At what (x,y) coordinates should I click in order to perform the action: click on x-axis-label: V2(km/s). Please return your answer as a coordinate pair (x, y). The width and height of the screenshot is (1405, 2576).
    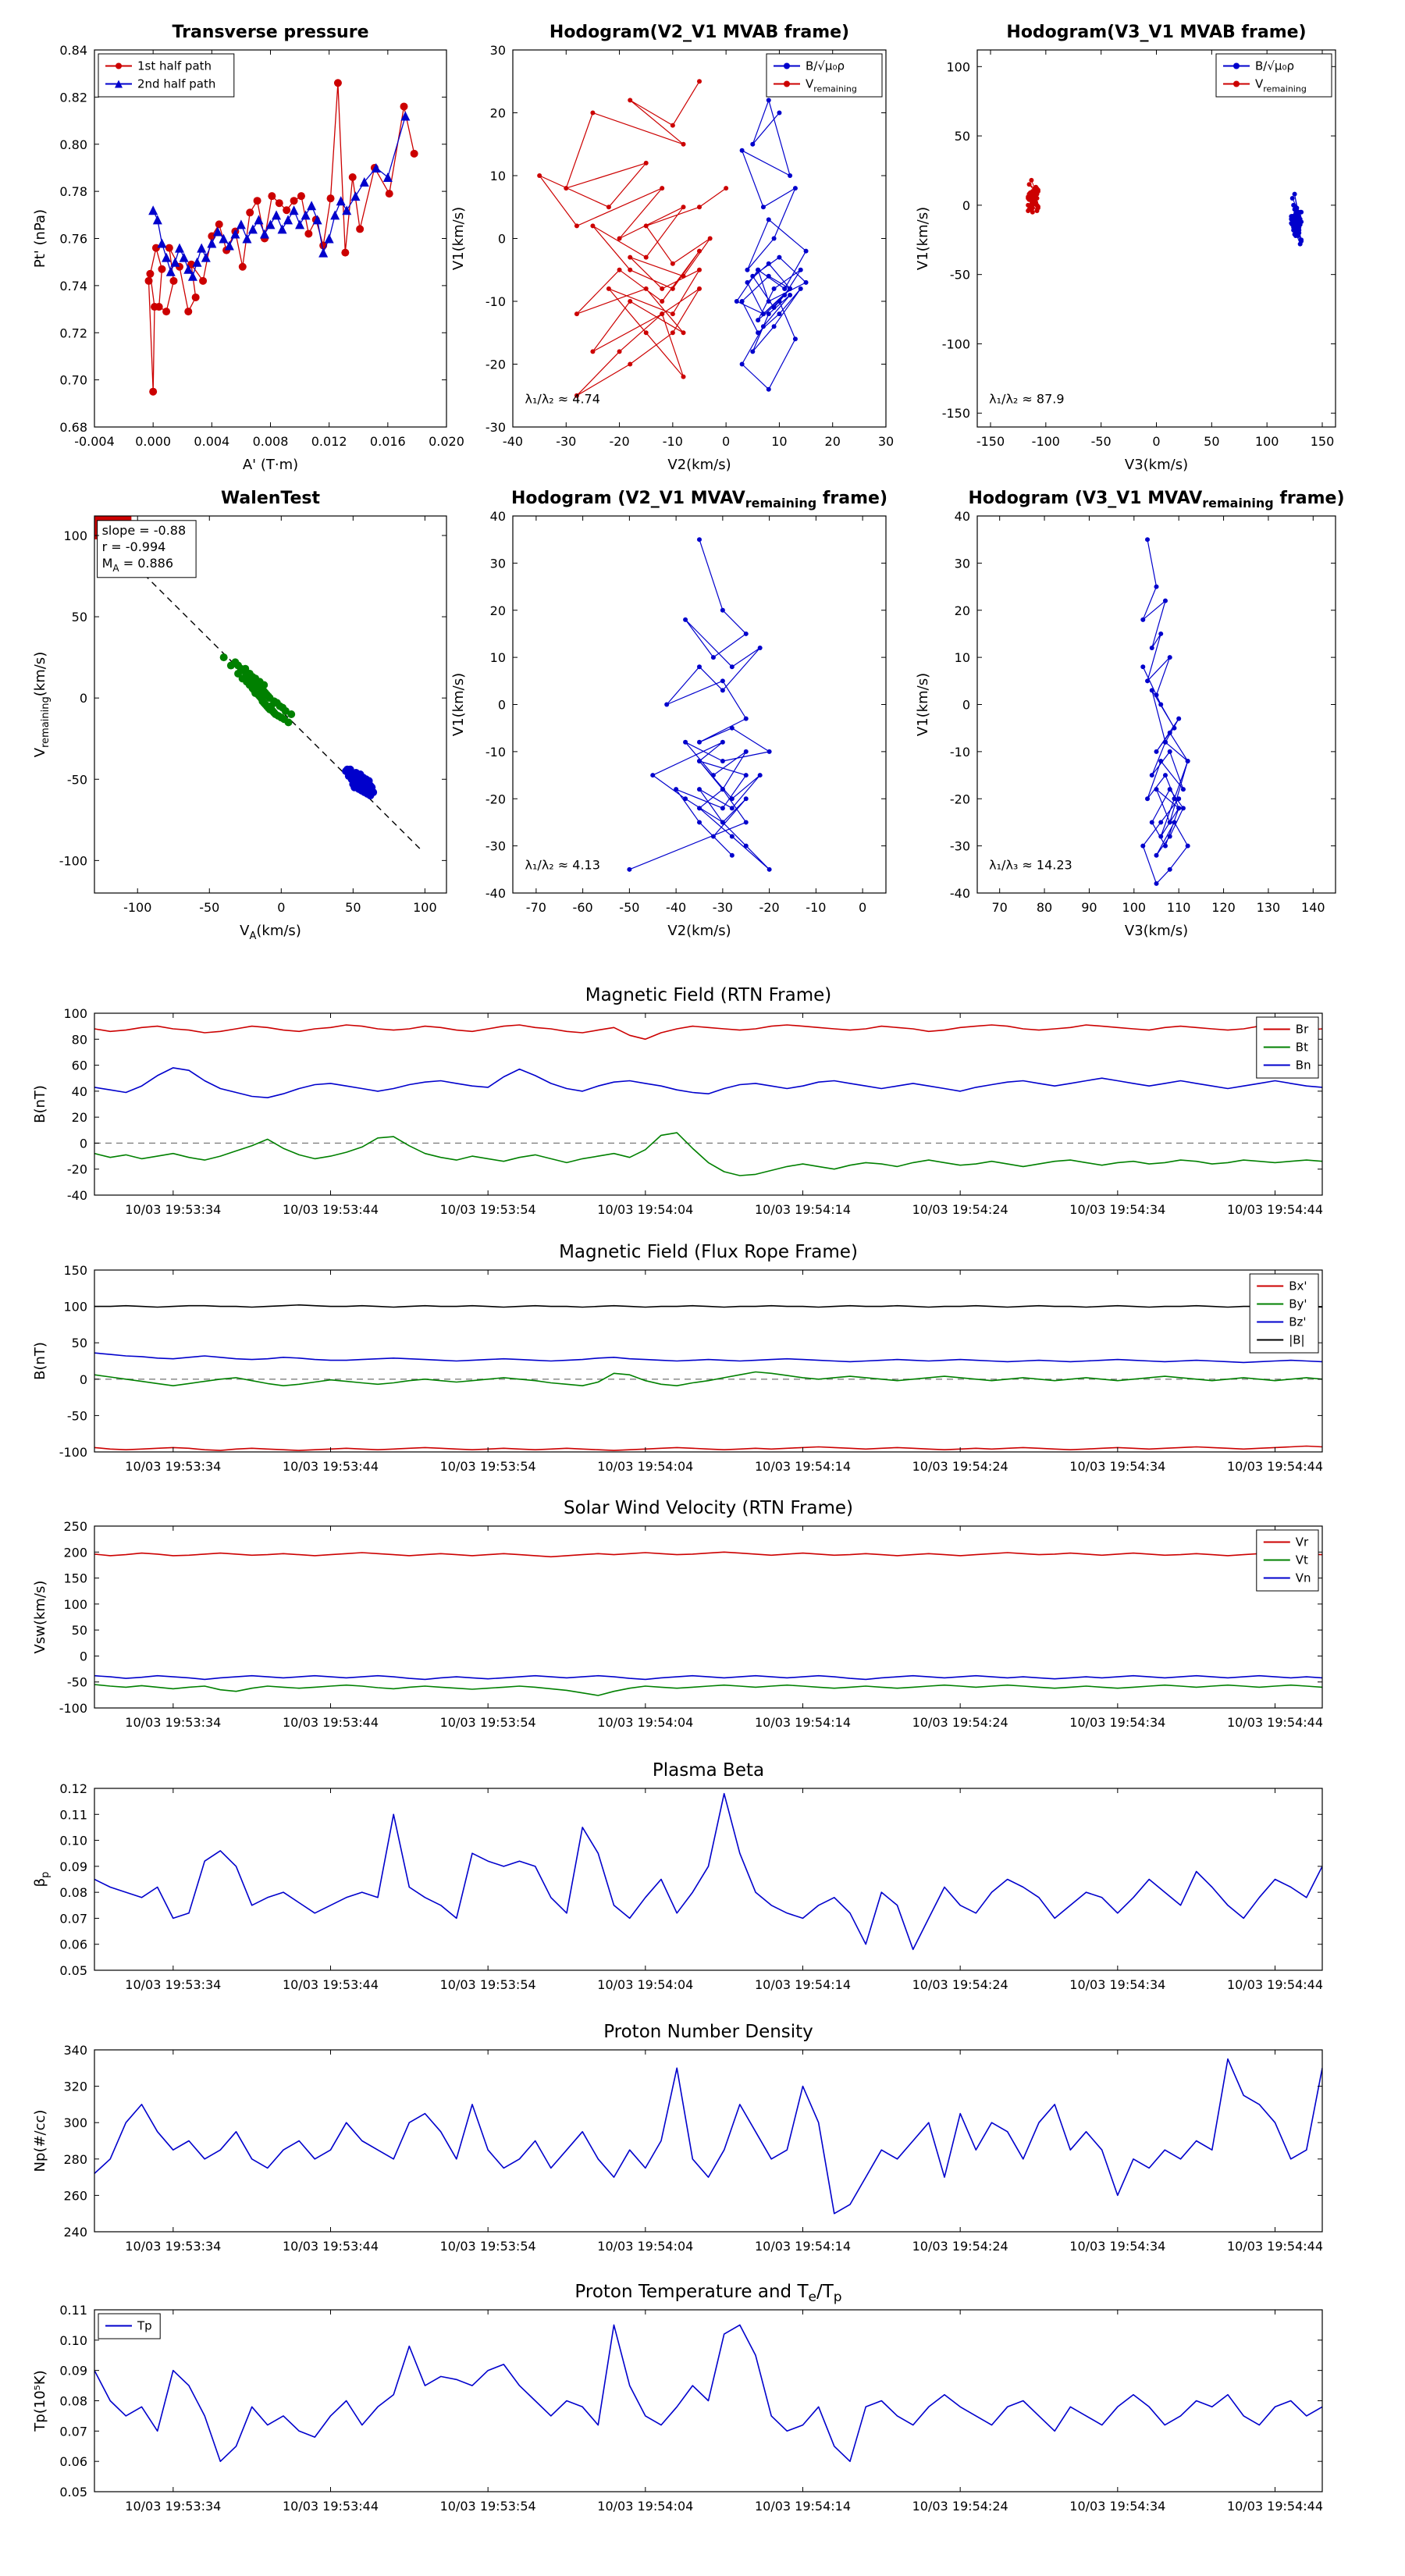
    Looking at the image, I should click on (699, 465).